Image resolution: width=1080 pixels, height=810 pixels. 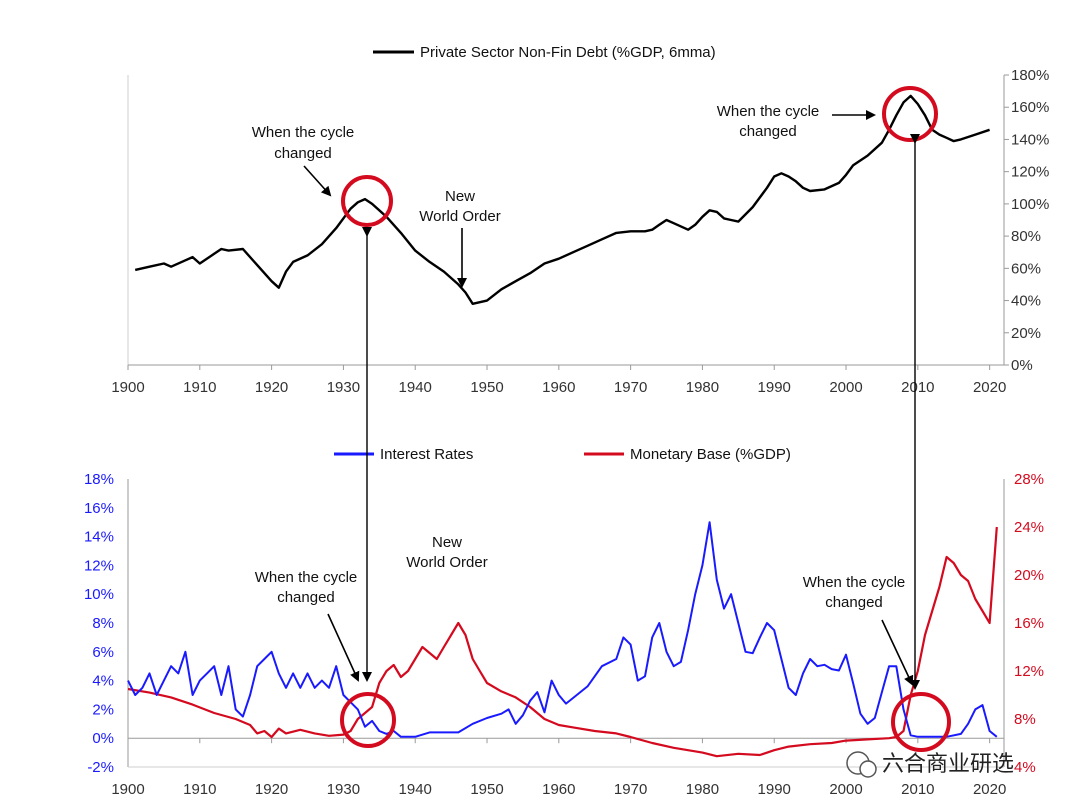 What do you see at coordinates (702, 387) in the screenshot?
I see `top-x-tick-label: 1980` at bounding box center [702, 387].